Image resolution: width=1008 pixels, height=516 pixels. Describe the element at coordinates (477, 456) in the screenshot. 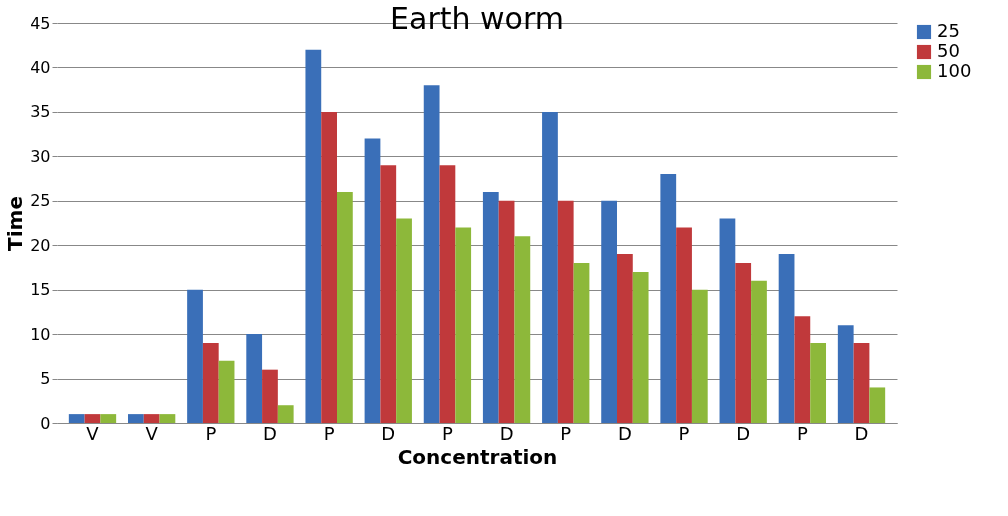

I see `x-axis-title: Concentration` at that location.